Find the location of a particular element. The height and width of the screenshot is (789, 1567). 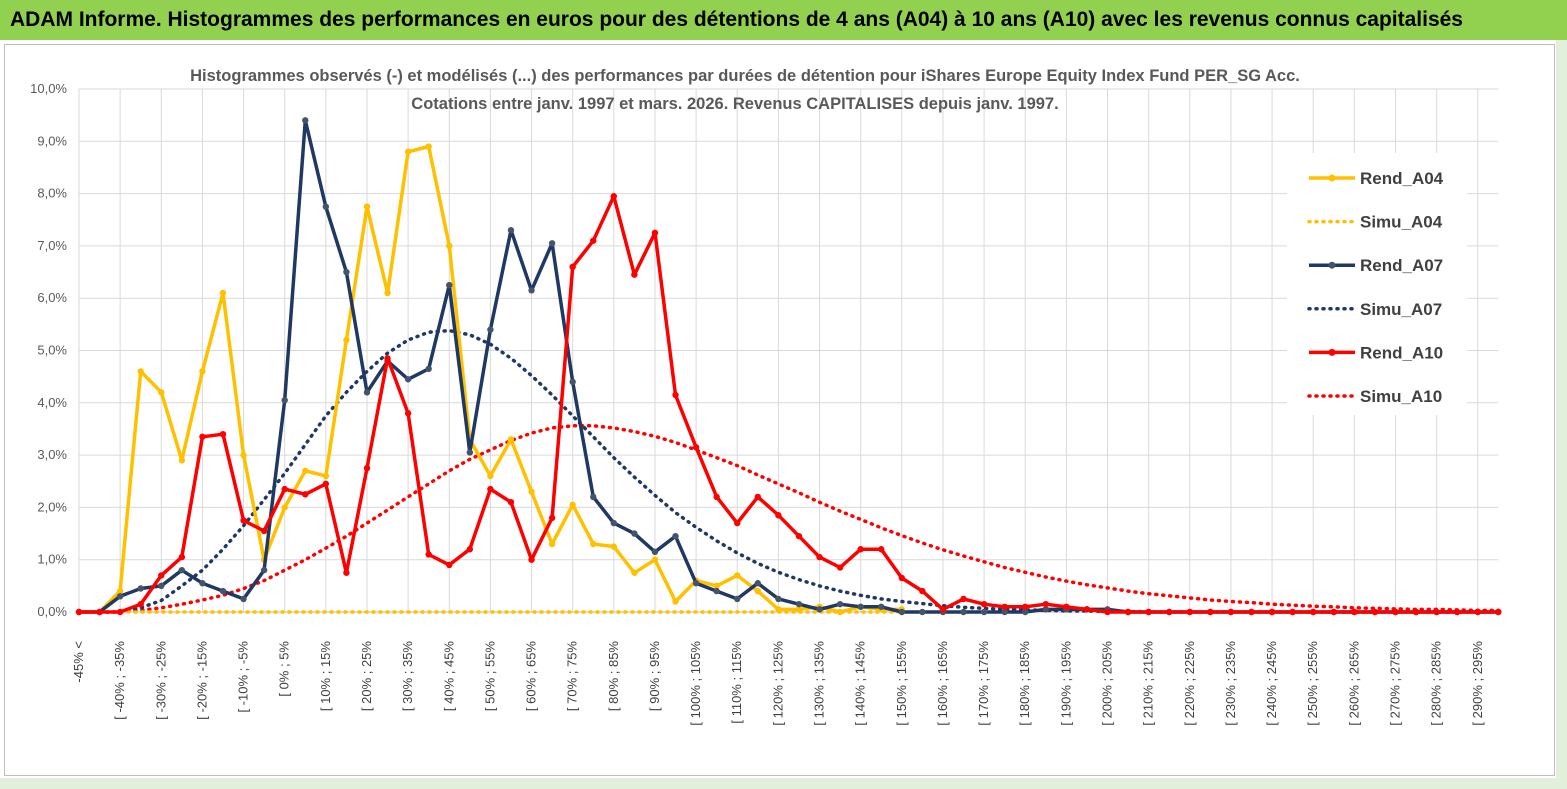

x-tick-label: [ 130% ; 135% is located at coordinates (819, 683).